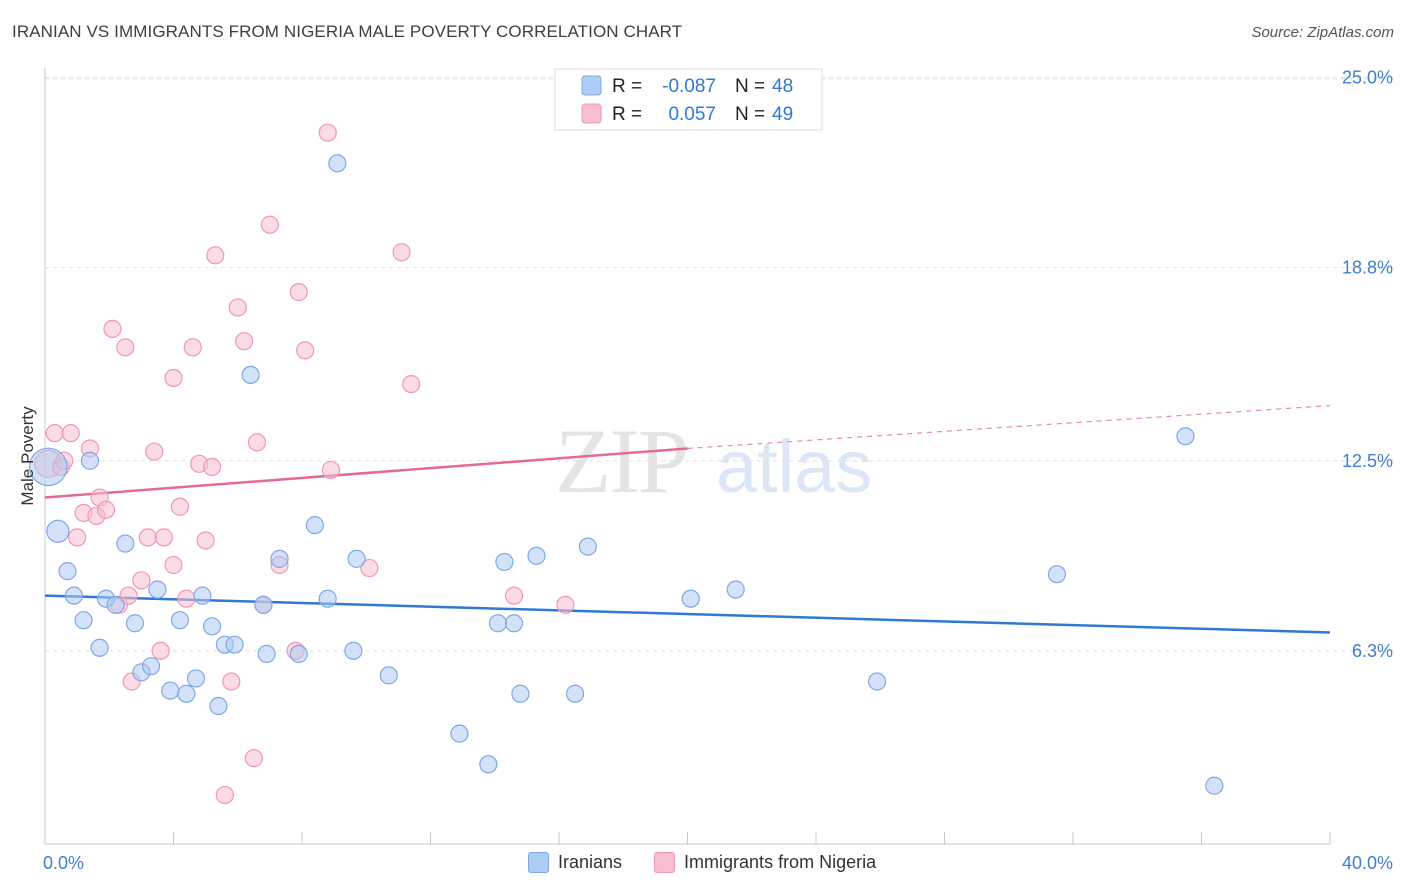 The width and height of the screenshot is (1406, 892). I want to click on y-tick-label: 6.3%, so click(1372, 651).